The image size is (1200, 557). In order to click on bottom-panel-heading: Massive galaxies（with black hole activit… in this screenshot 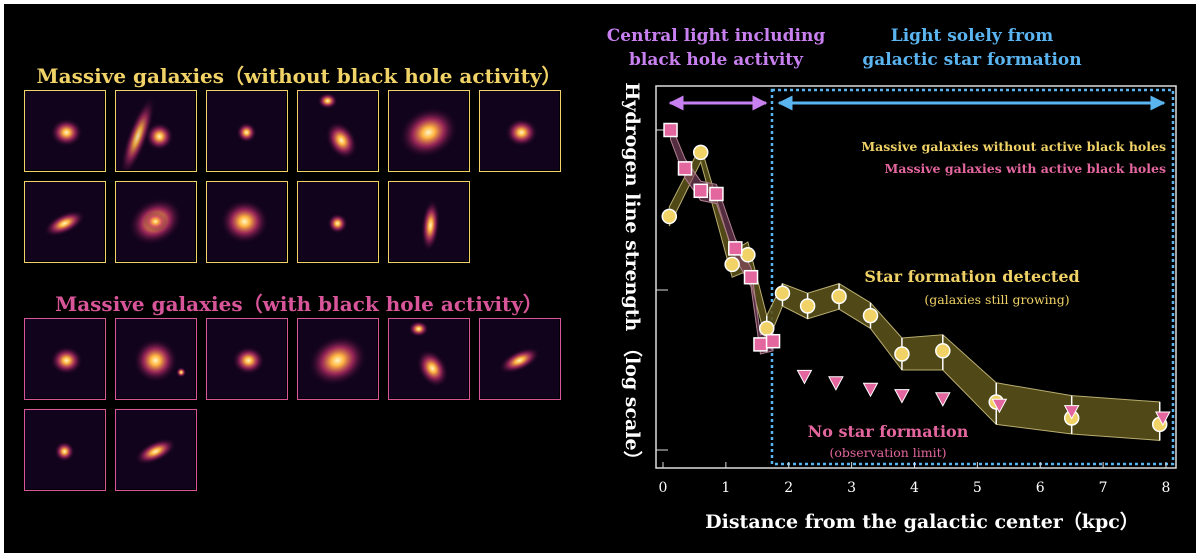, I will do `click(299, 304)`.